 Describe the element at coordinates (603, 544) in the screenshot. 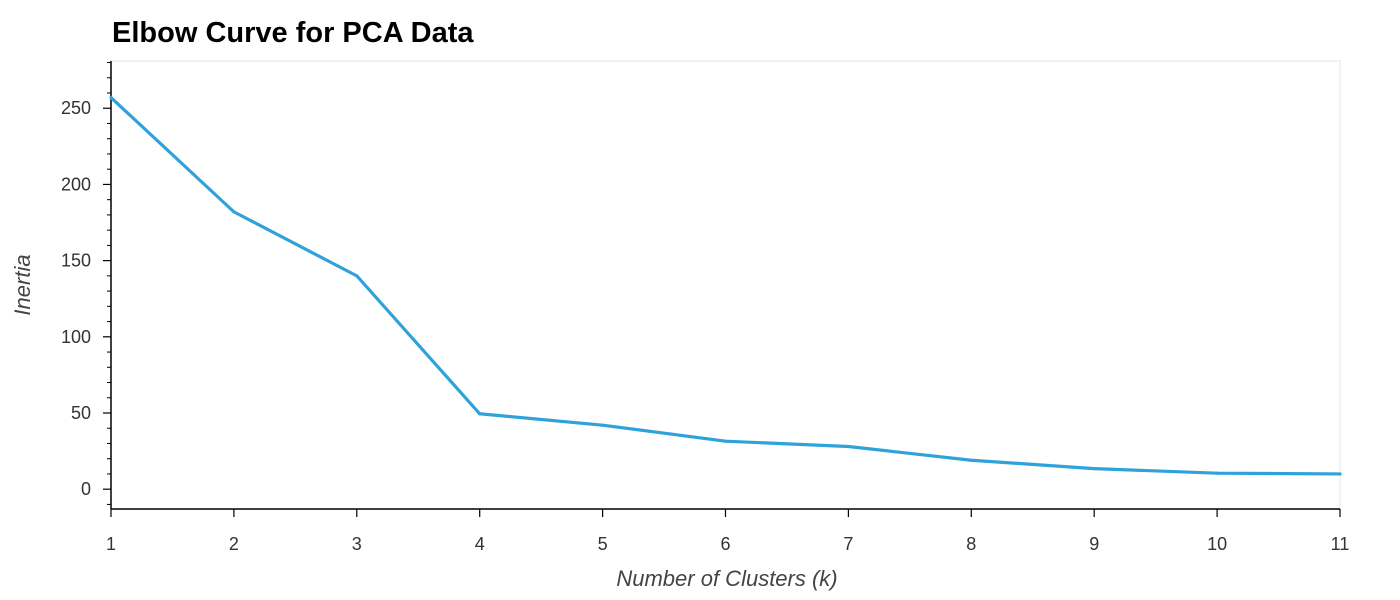

I see `x-tick-label: 5` at that location.